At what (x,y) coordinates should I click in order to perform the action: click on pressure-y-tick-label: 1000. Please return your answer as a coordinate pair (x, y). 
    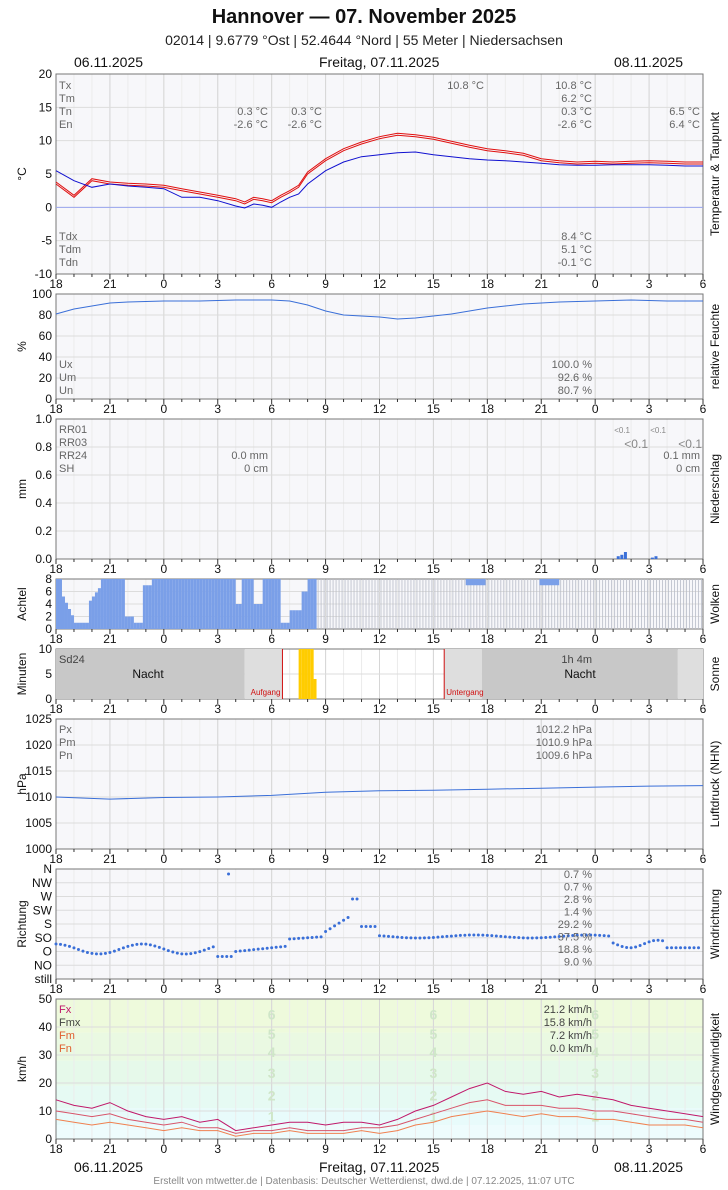
    Looking at the image, I should click on (38, 849).